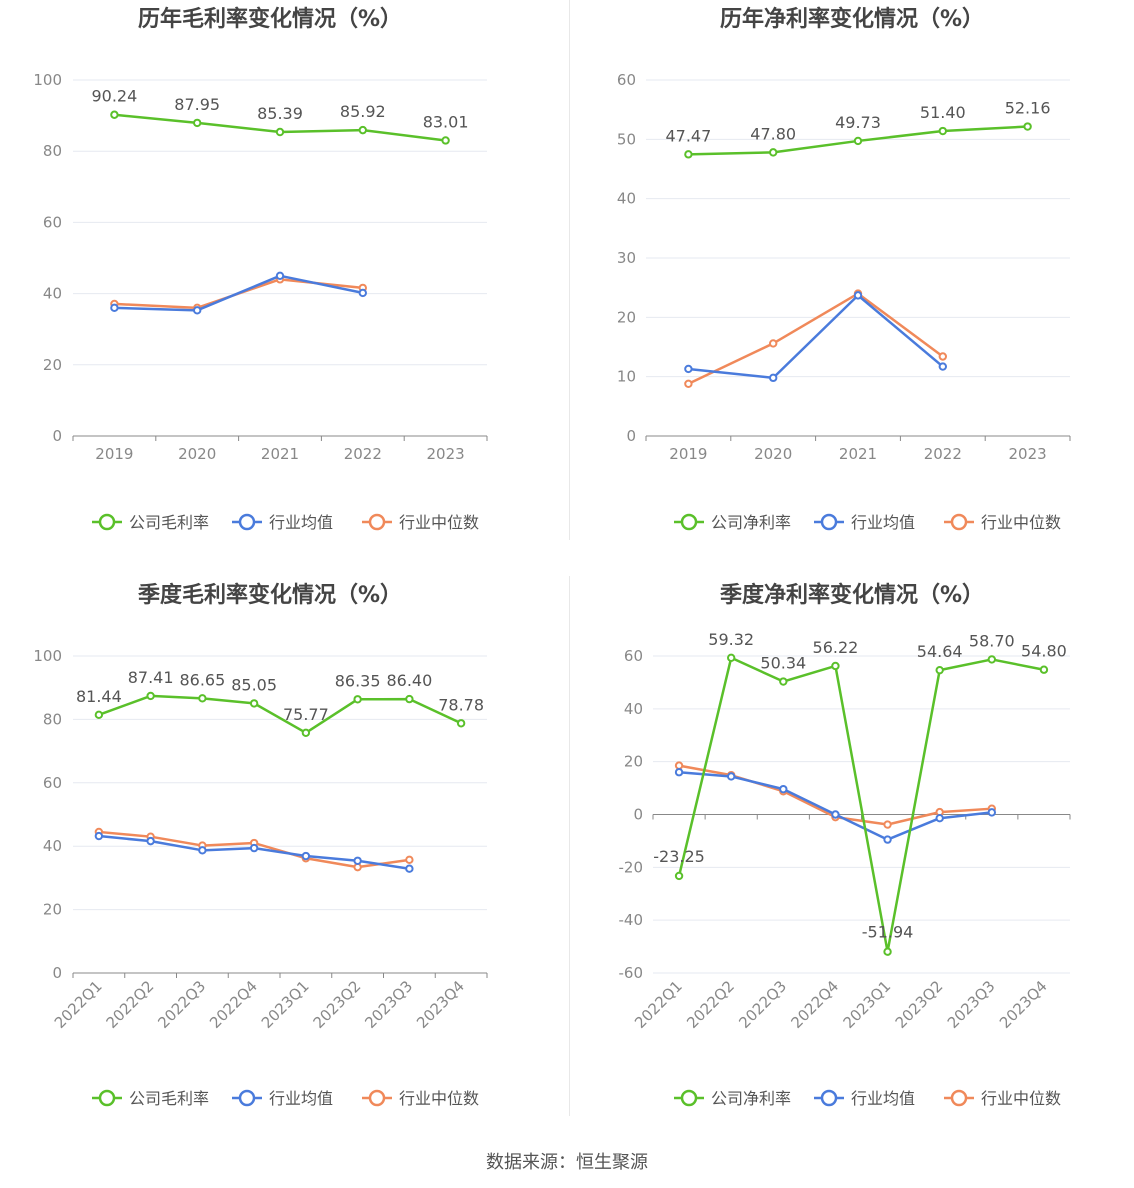 The width and height of the screenshot is (1134, 1188). I want to click on data-source-note: 数据来源：恒生聚源, so click(567, 1162).